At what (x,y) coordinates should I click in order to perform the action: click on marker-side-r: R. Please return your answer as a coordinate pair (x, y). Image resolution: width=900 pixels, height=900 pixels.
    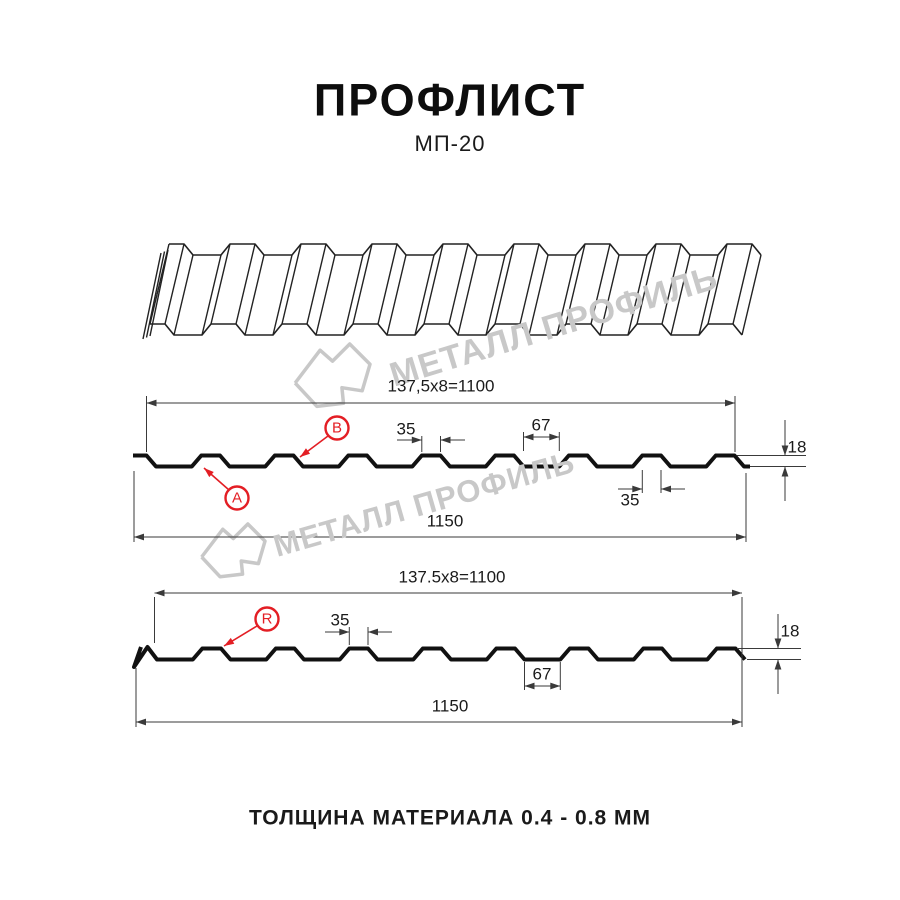
    Looking at the image, I should click on (267, 619).